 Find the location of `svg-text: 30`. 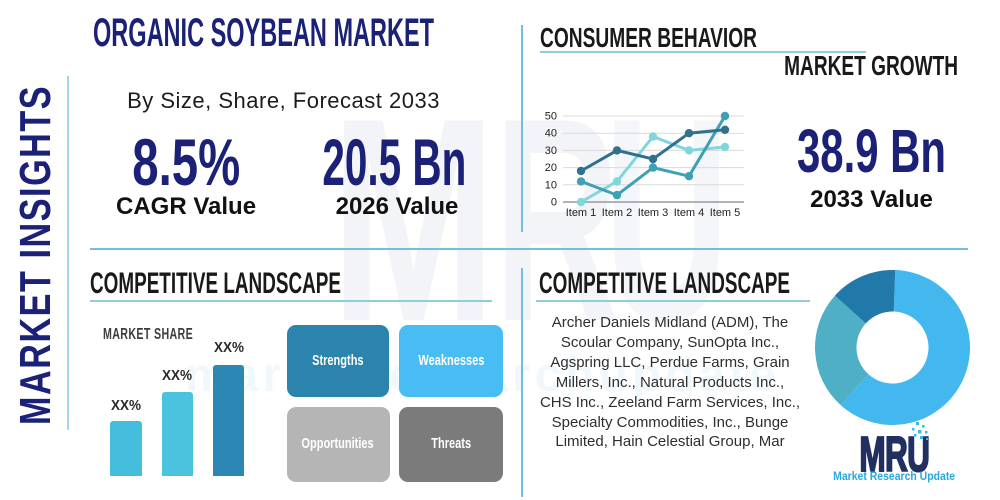

svg-text: 30 is located at coordinates (551, 151).